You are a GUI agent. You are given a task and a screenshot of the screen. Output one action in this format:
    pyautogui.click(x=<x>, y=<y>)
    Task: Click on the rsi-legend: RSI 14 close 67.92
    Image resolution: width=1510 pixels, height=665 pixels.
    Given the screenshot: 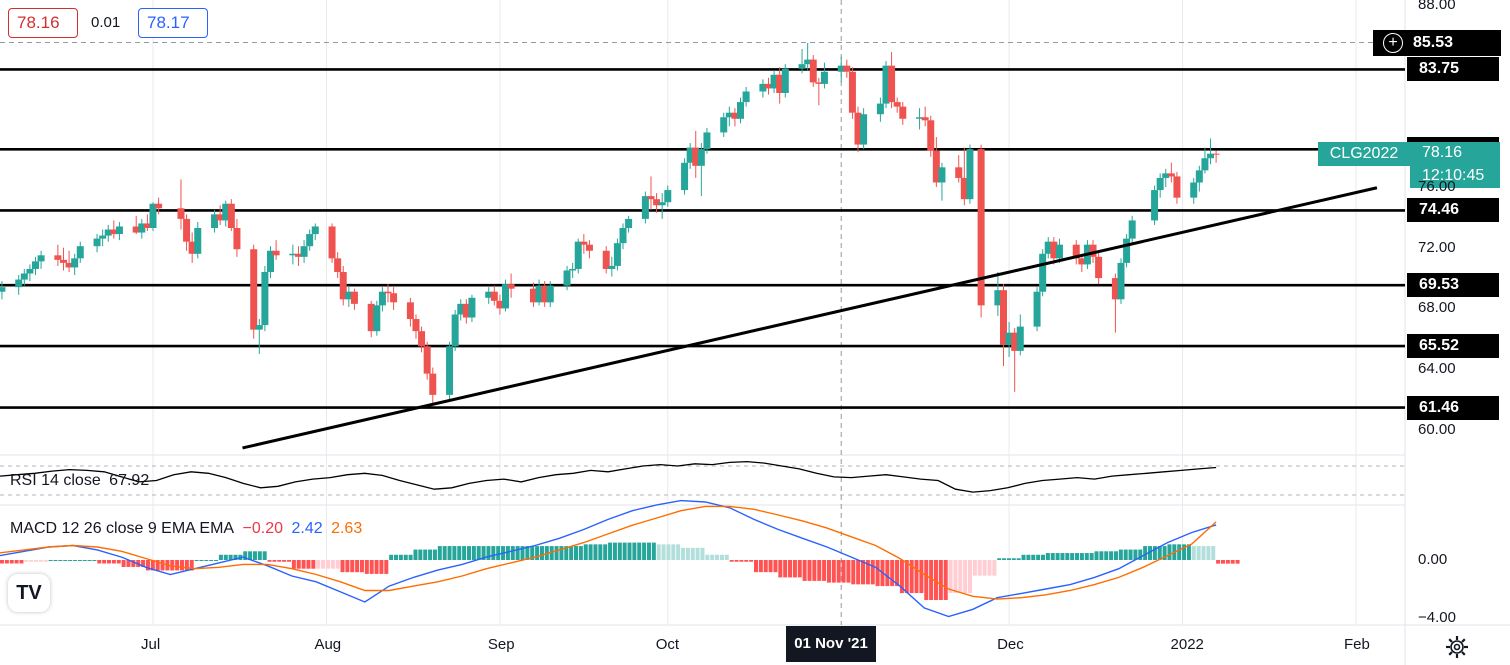 What is the action you would take?
    pyautogui.click(x=81, y=481)
    